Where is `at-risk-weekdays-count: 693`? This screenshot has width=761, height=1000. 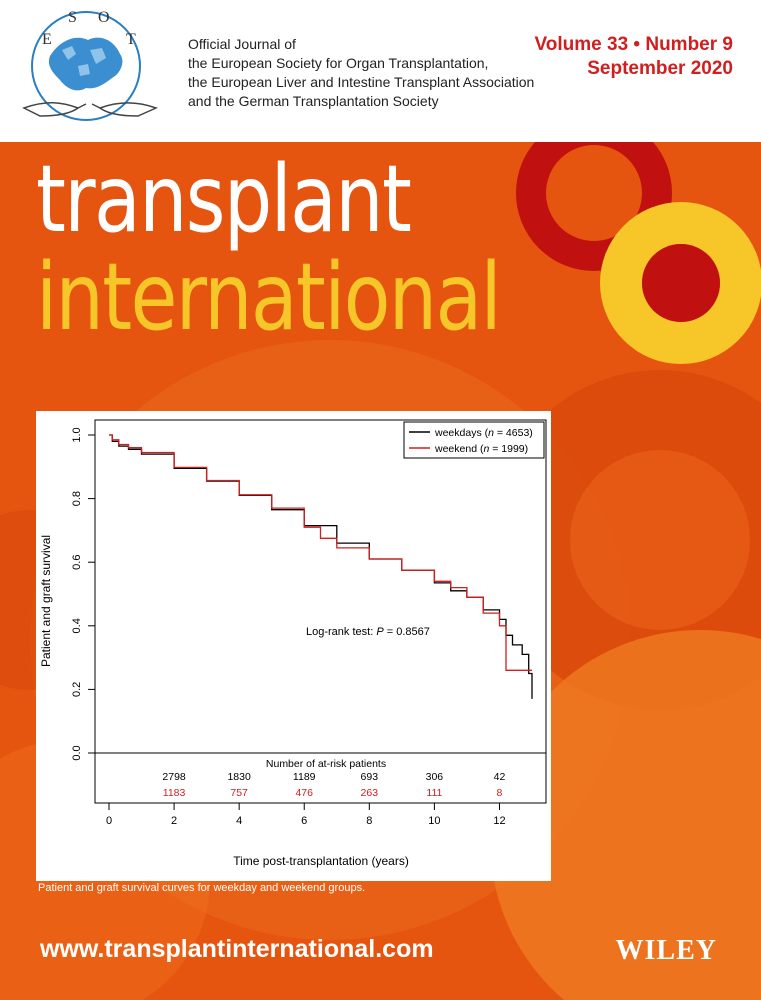
at-risk-weekdays-count: 693 is located at coordinates (370, 777).